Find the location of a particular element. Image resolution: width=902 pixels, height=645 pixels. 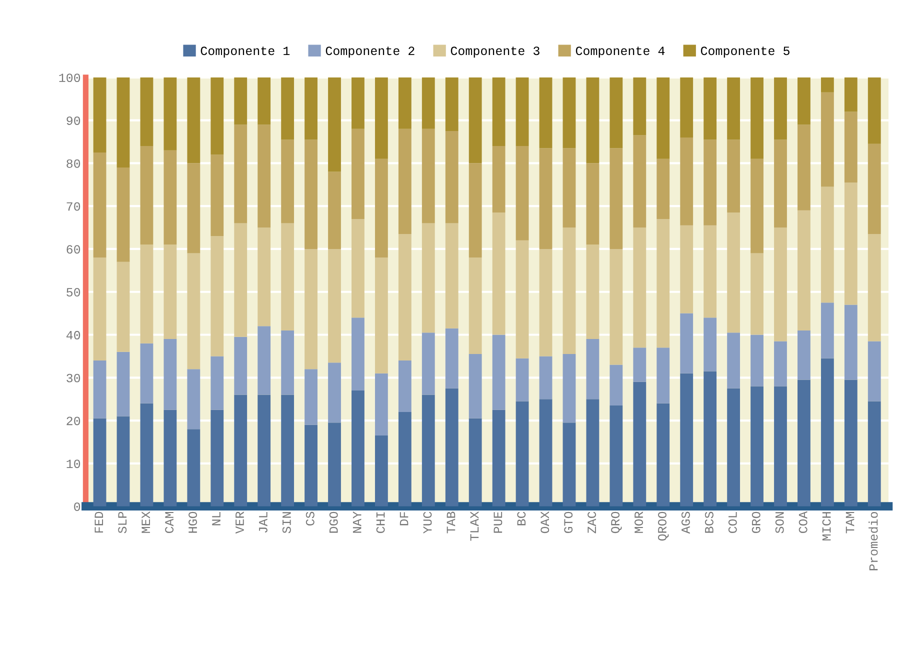

x-tick-label: TLAX is located at coordinates (474, 526).